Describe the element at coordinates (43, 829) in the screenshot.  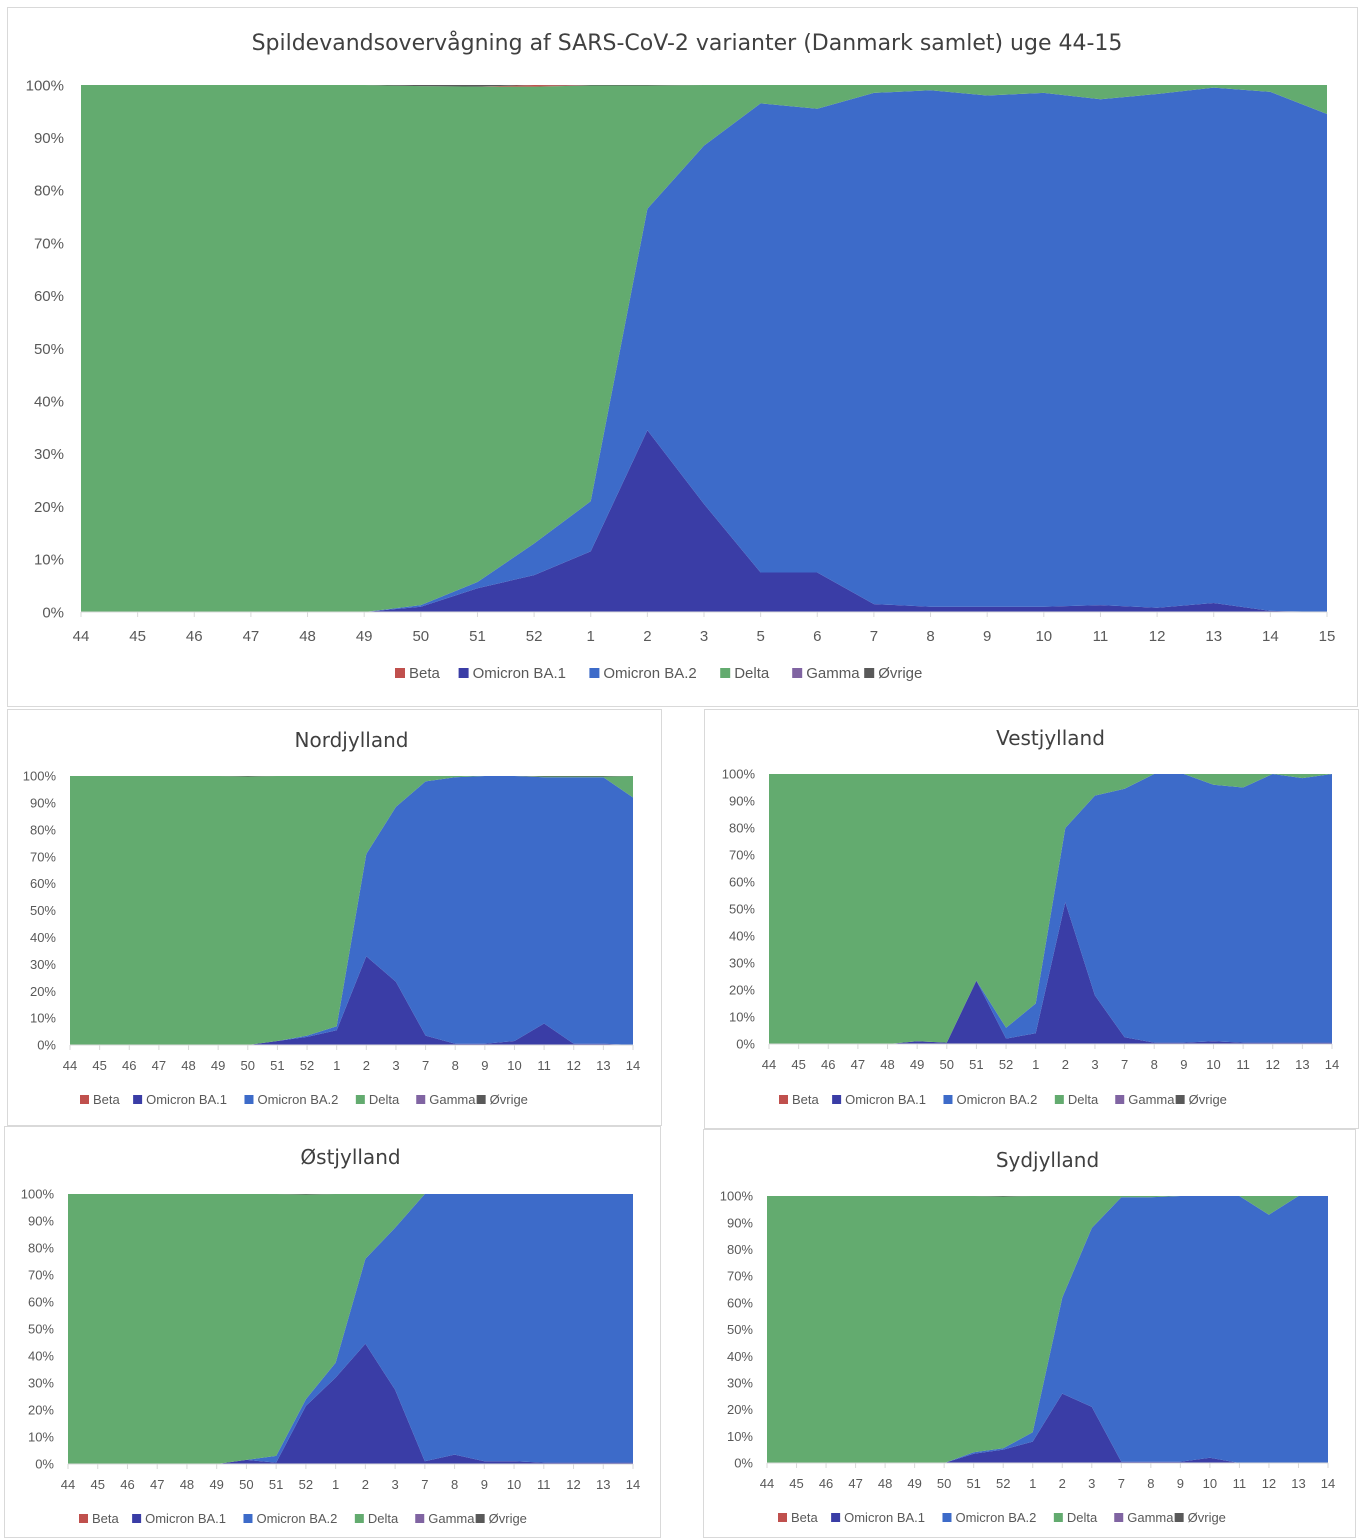
I see `y-tick-label: 80%` at that location.